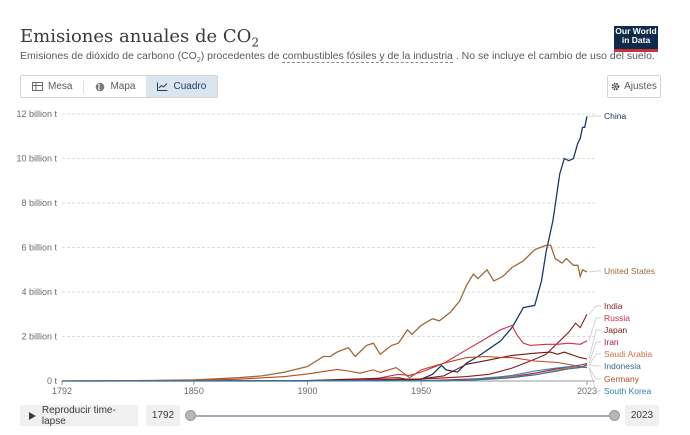 The image size is (690, 435). Describe the element at coordinates (37, 86) in the screenshot. I see `table-icon` at that location.